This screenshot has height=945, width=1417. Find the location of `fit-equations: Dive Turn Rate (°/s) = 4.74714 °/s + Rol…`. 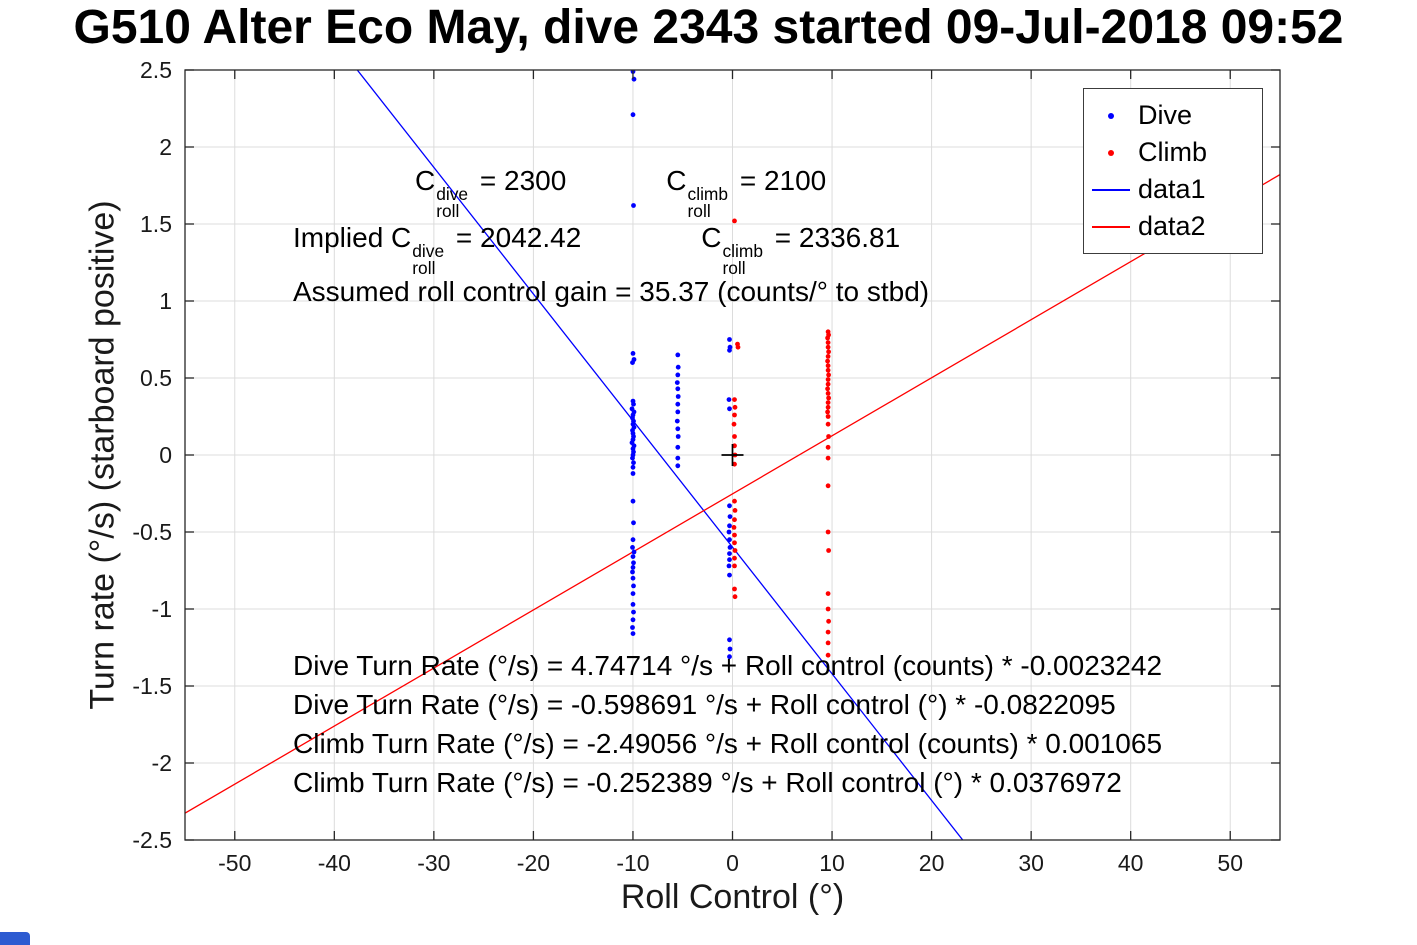

fit-equations: Dive Turn Rate (°/s) = 4.74714 °/s + Rol… is located at coordinates (727, 724).